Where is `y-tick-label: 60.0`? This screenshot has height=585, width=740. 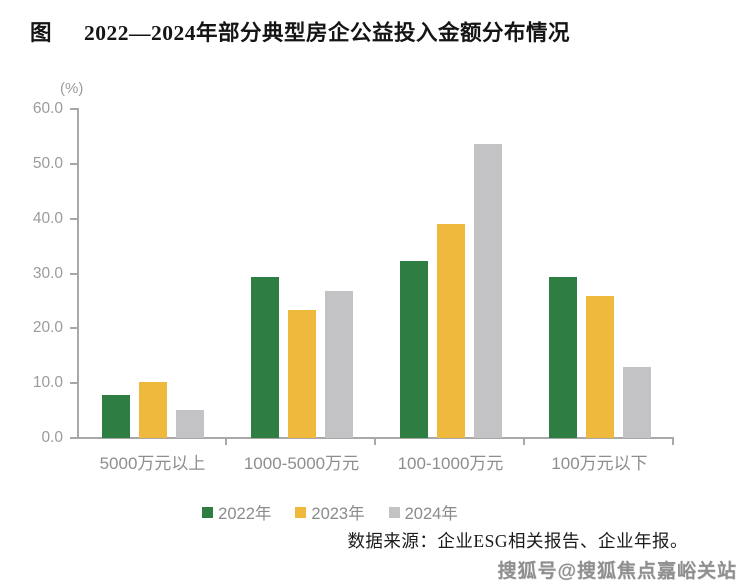
y-tick-label: 60.0 is located at coordinates (47, 108).